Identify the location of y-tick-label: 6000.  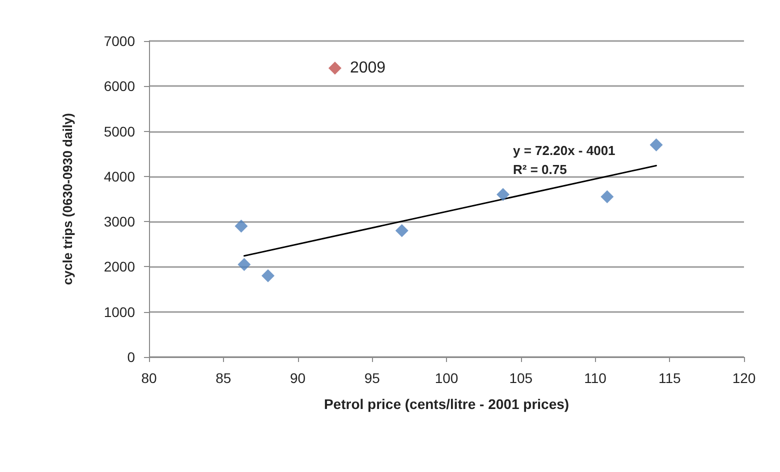
(120, 86).